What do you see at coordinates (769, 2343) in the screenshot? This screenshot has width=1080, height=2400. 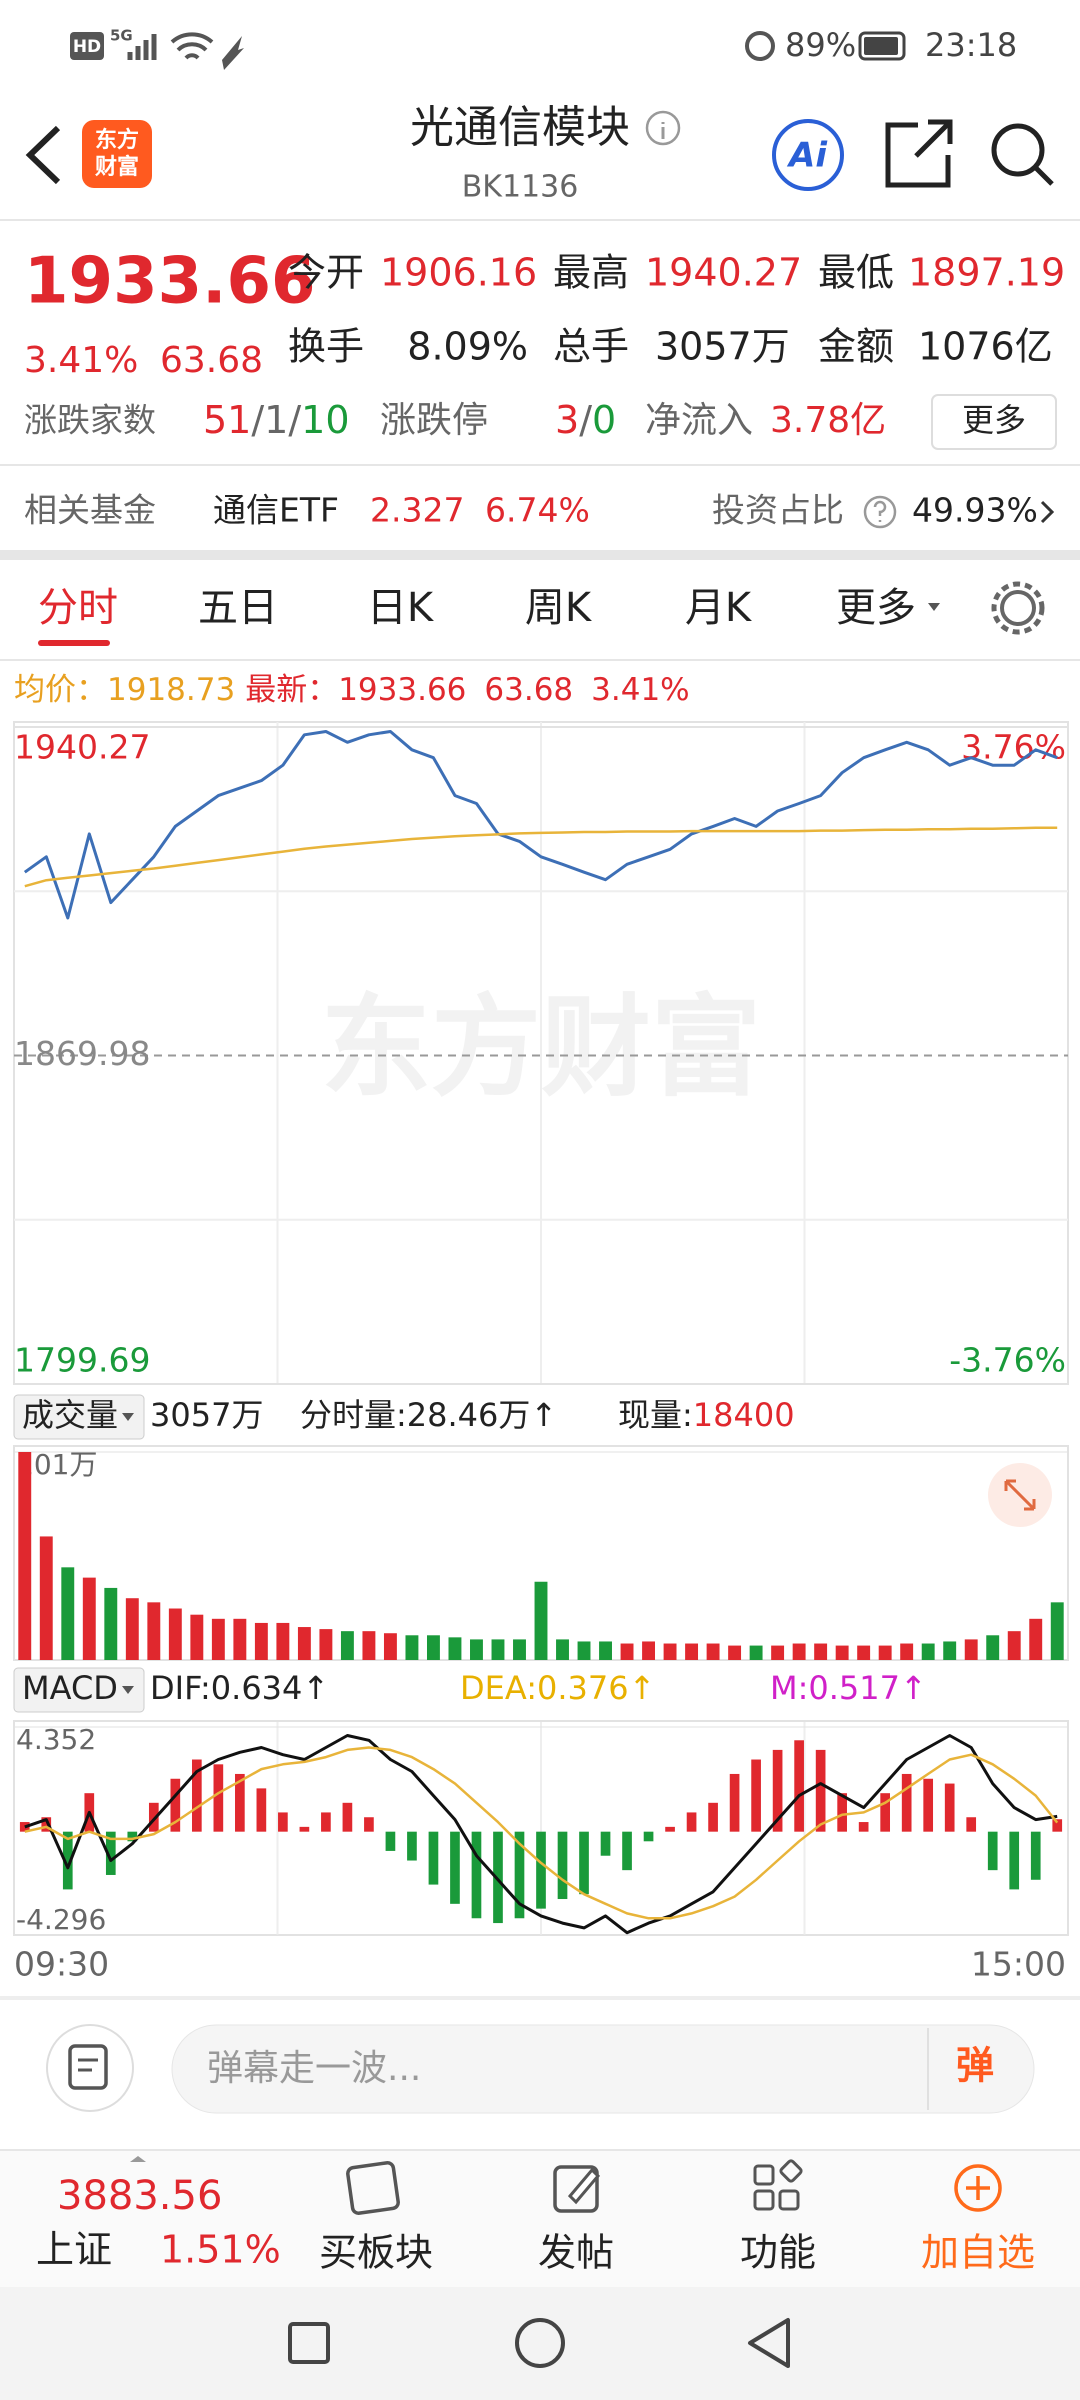 I see `back-system-button` at bounding box center [769, 2343].